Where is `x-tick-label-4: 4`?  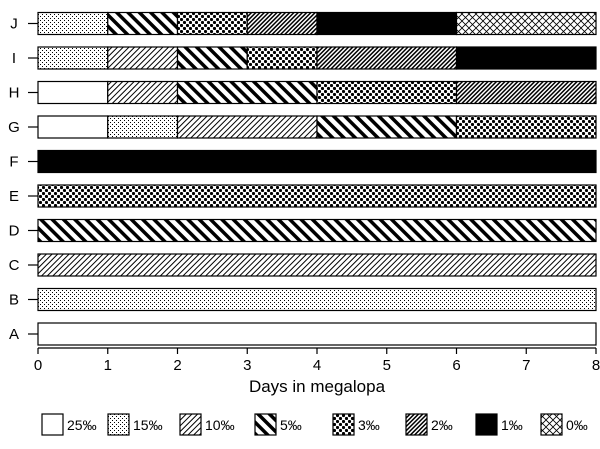
x-tick-label-4: 4 is located at coordinates (317, 365).